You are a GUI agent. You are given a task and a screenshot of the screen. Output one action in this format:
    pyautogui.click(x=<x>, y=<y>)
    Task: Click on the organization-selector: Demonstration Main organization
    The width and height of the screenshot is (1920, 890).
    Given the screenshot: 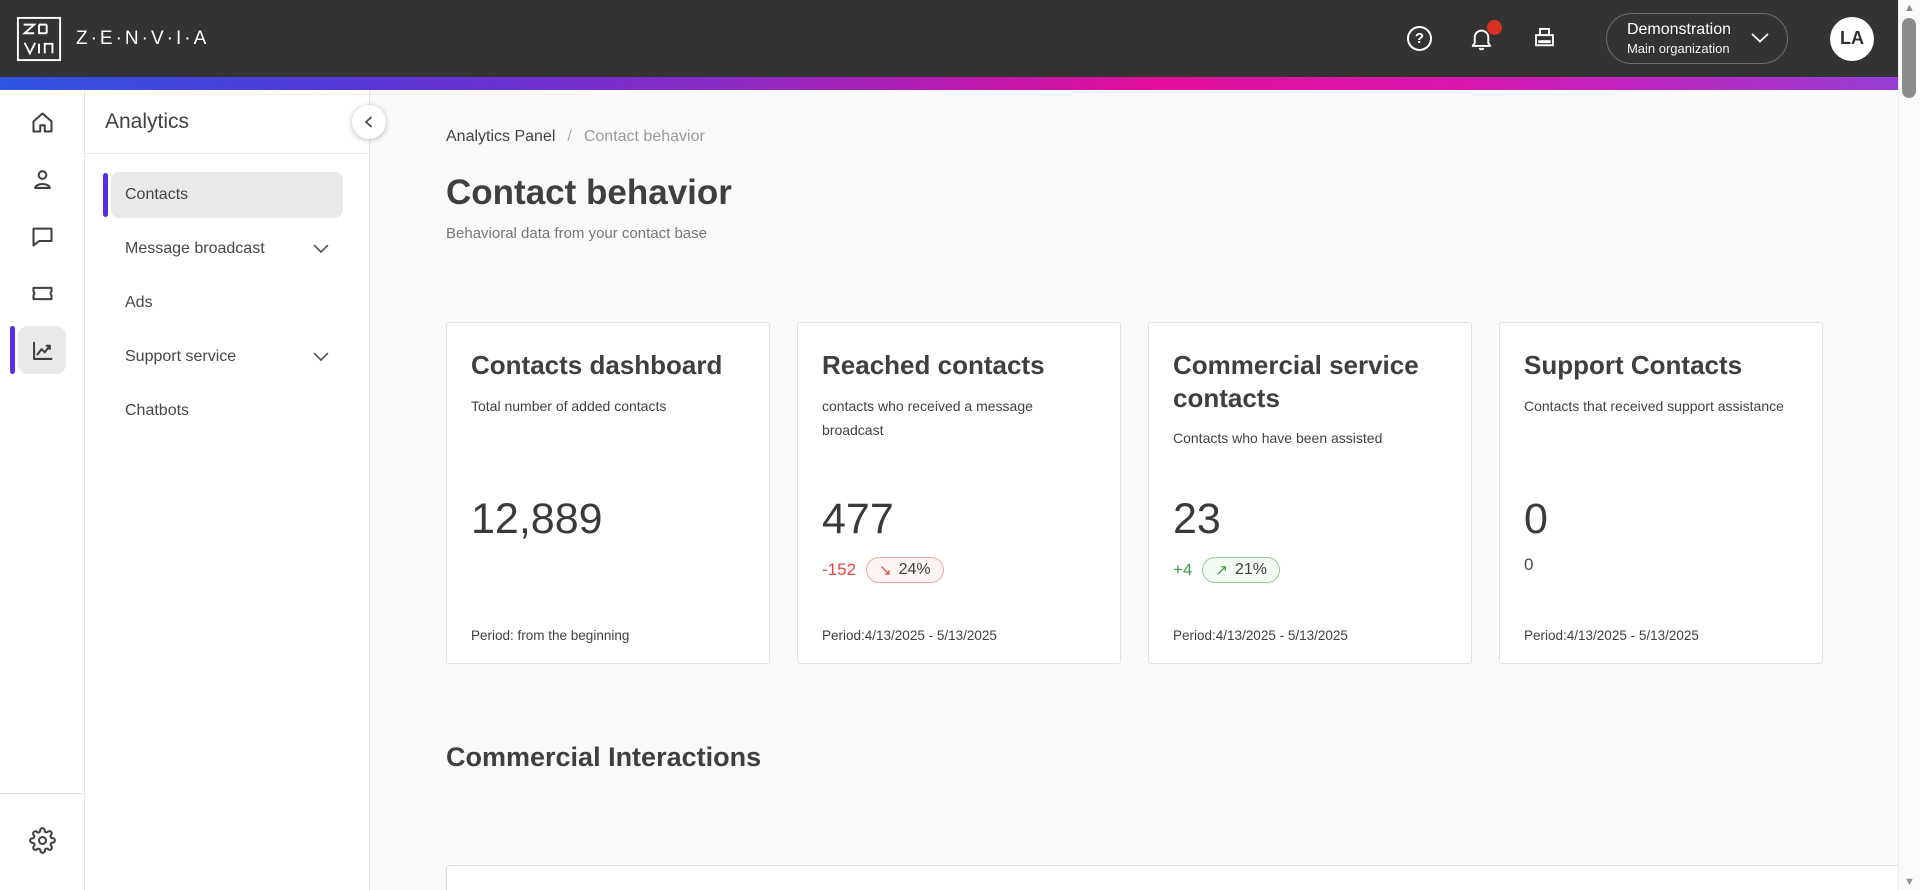 What is the action you would take?
    pyautogui.click(x=1696, y=38)
    